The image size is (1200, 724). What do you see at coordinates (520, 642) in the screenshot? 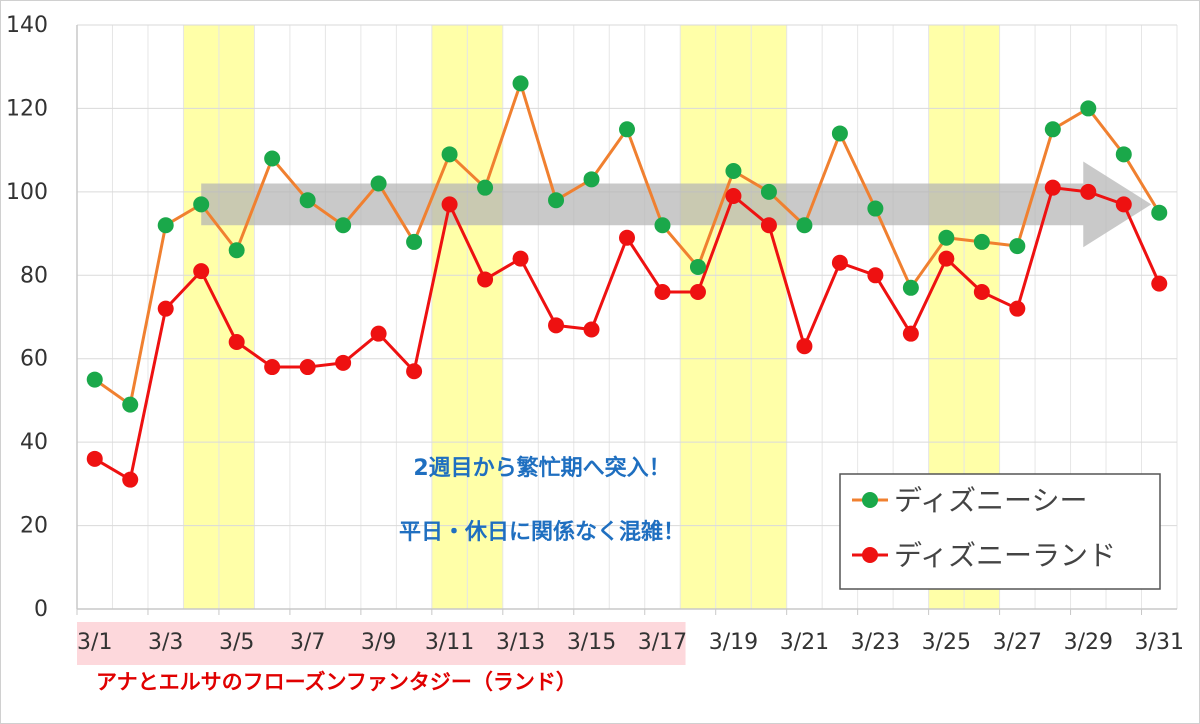
I see `x-tick-label: 3/13` at bounding box center [520, 642].